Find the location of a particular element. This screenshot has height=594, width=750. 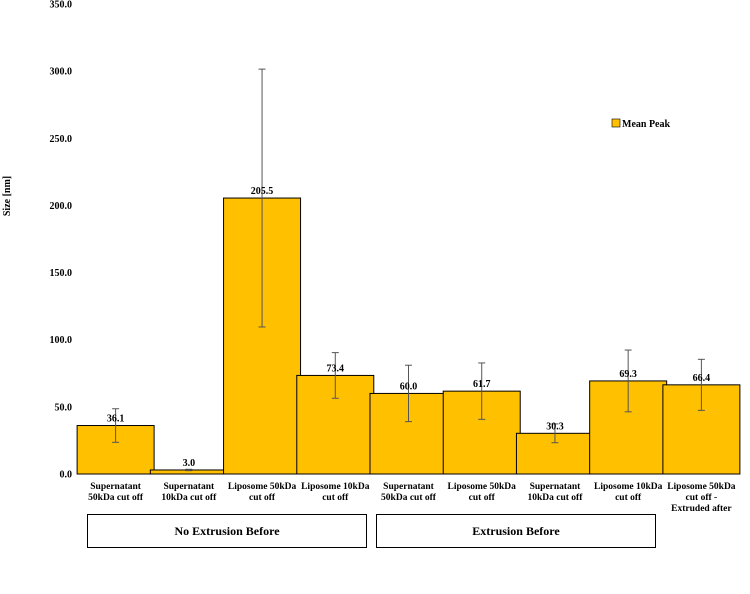

data-label: 73.4 is located at coordinates (336, 368).